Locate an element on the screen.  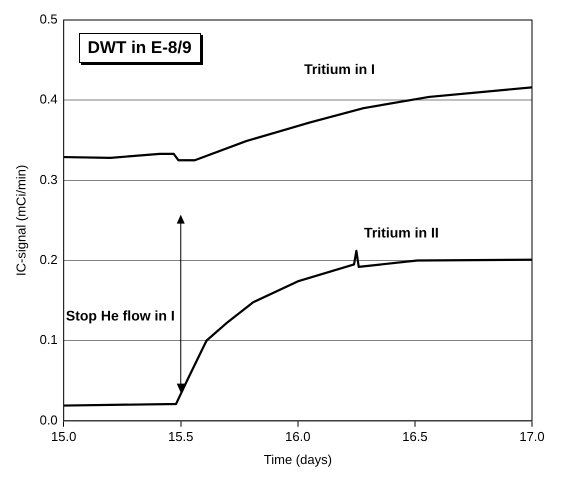
y-tick-label: 0.3 is located at coordinates (49, 179).